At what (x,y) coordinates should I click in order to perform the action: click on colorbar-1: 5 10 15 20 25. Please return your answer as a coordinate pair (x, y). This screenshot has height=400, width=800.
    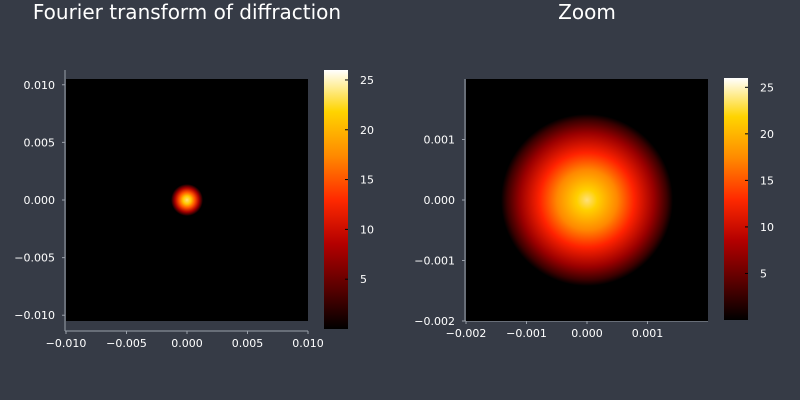
    Looking at the image, I should click on (349, 199).